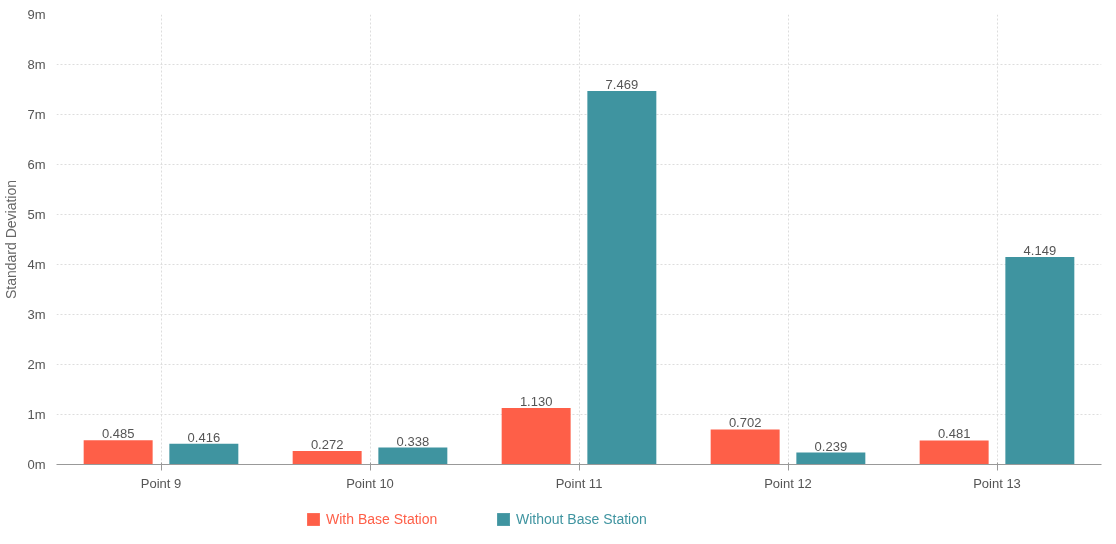 The image size is (1116, 544). What do you see at coordinates (954, 434) in the screenshot?
I see `data-label: 0.481` at bounding box center [954, 434].